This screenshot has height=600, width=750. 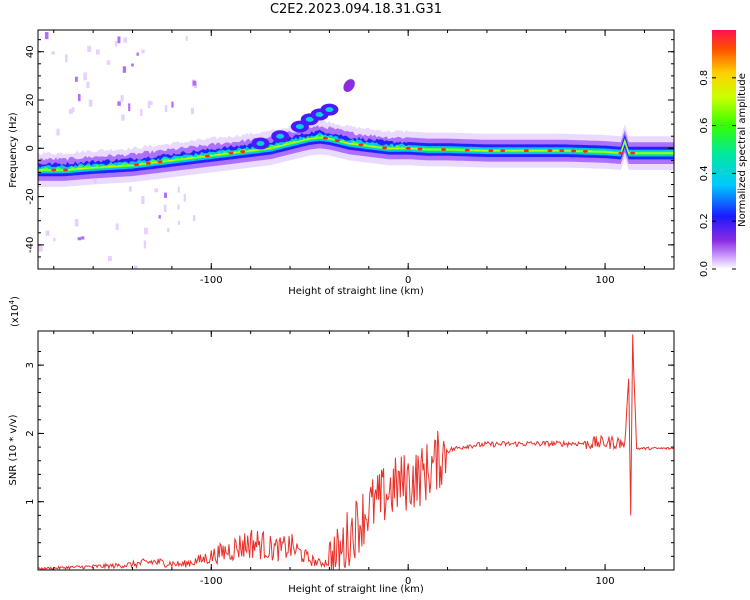 I want to click on y-tick-label: 2, so click(x=30, y=433).